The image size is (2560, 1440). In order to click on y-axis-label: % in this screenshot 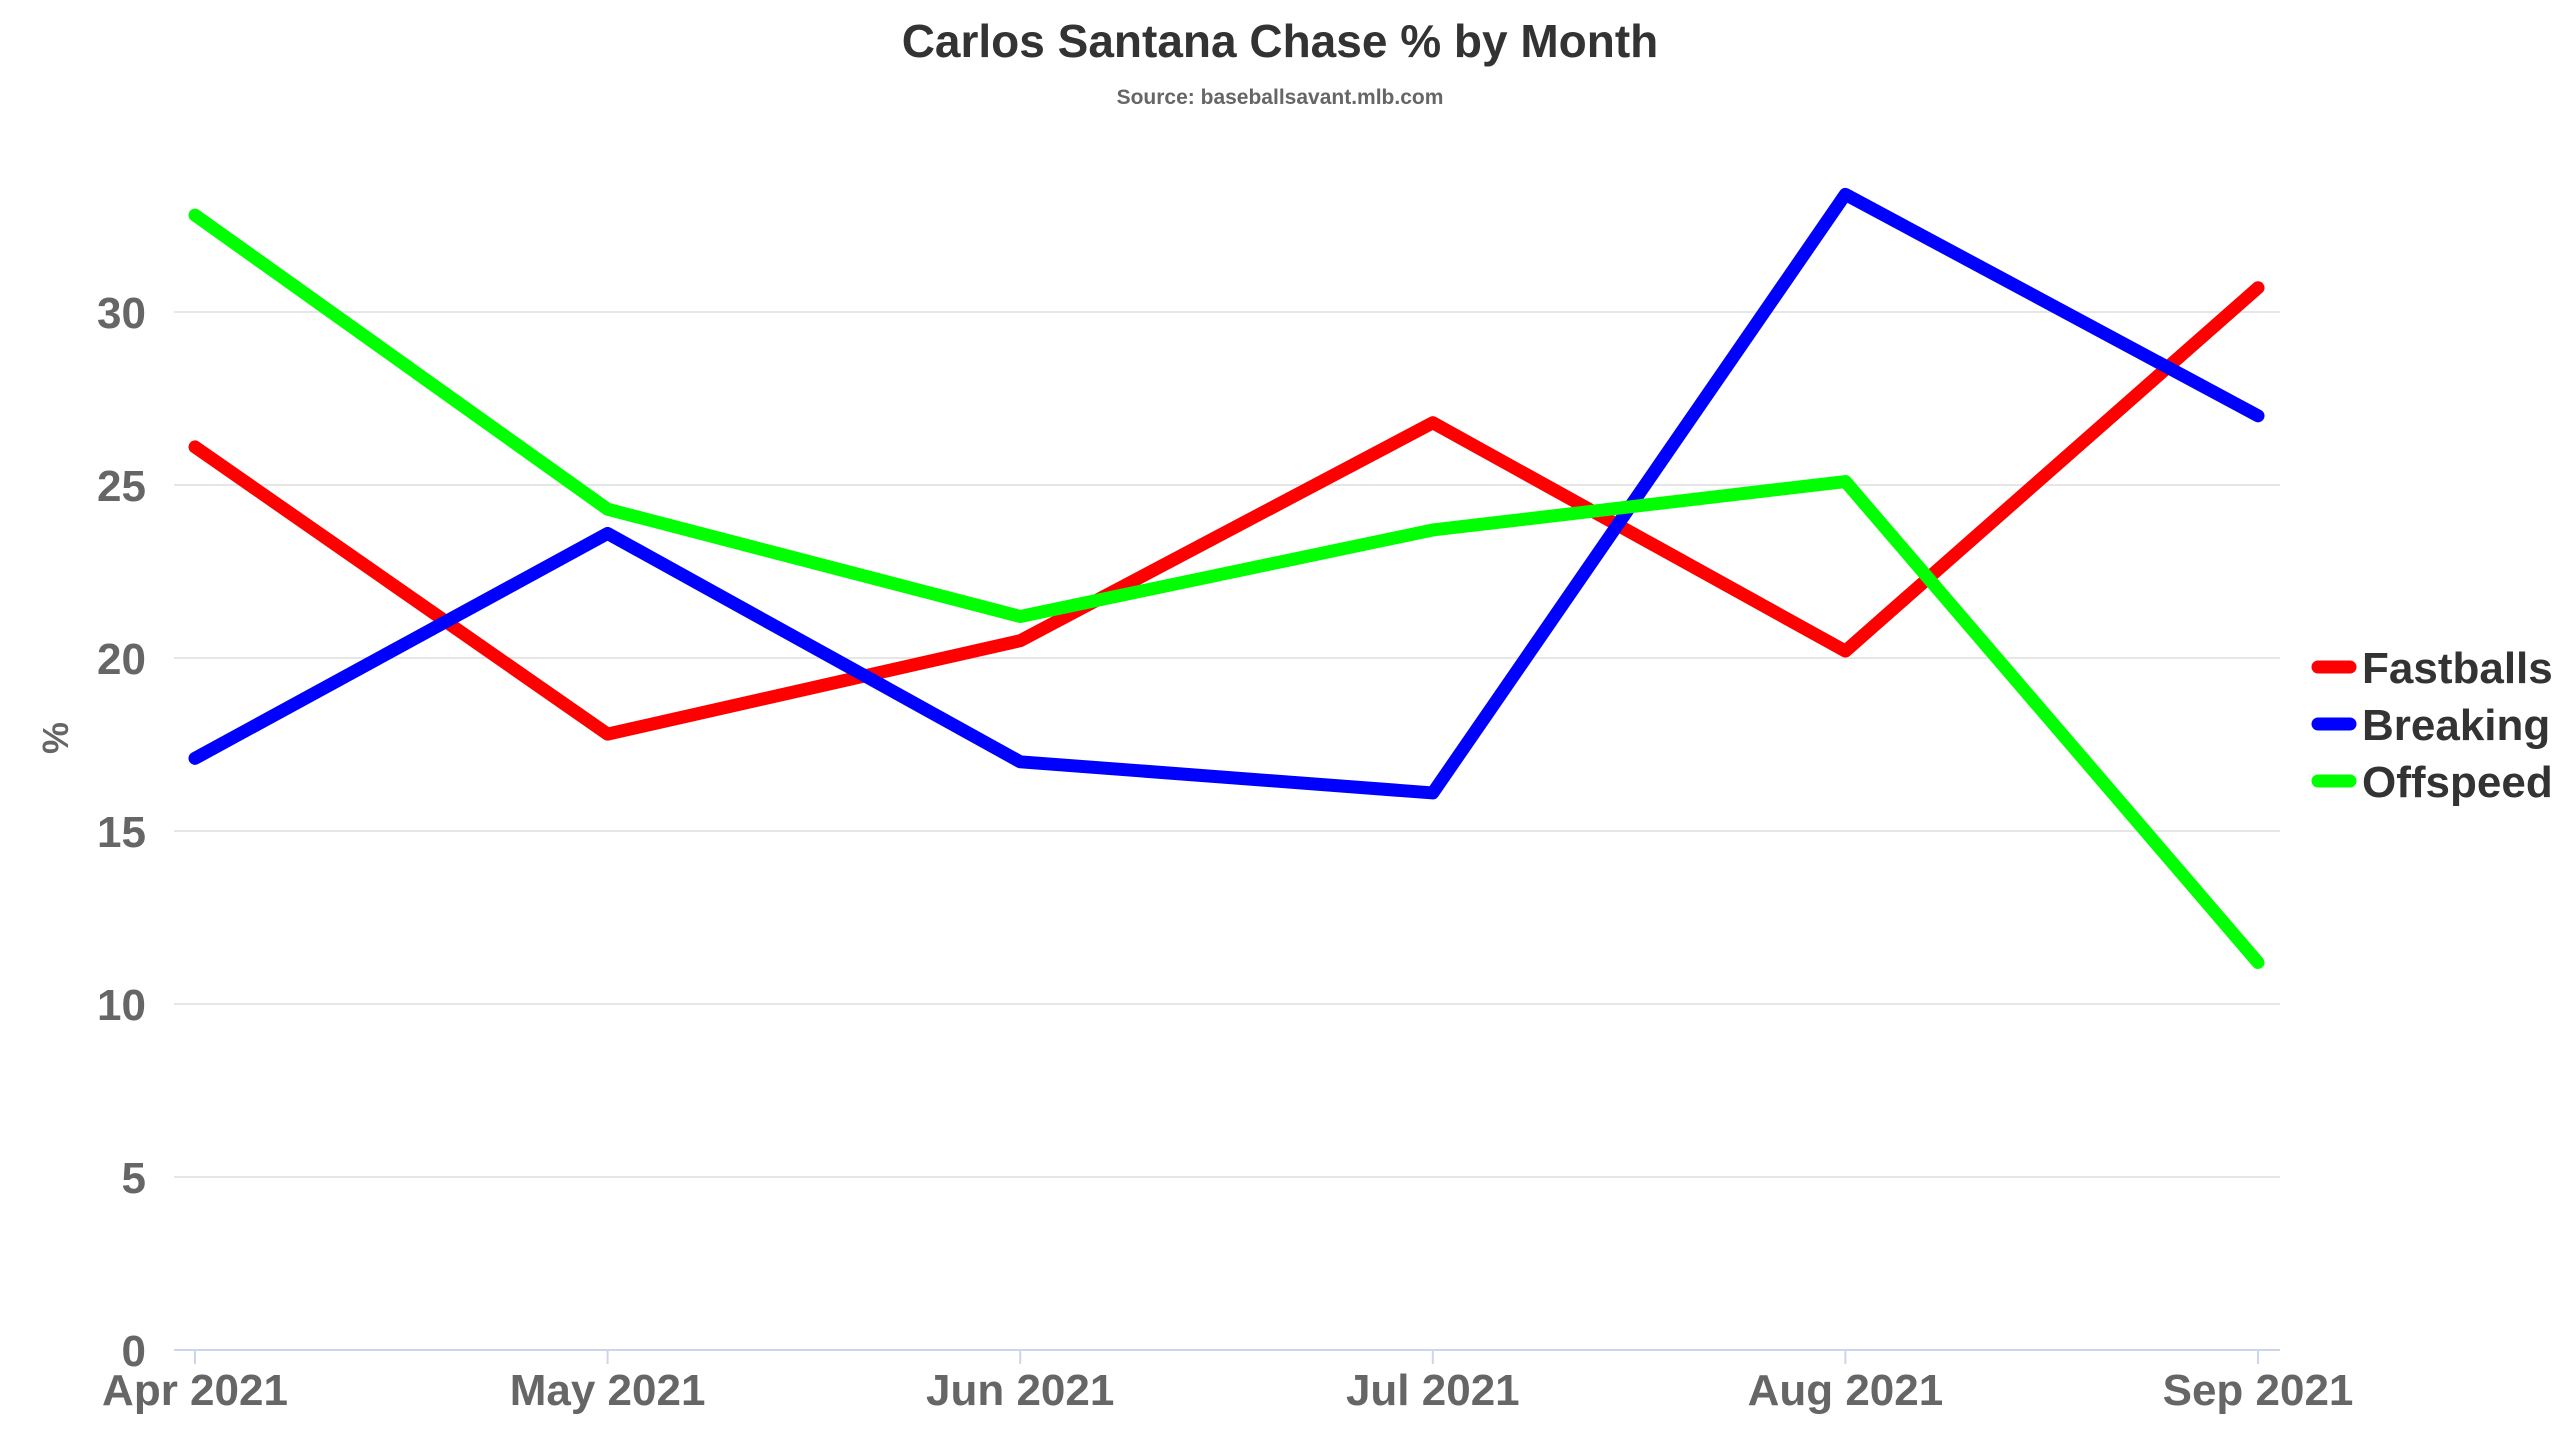, I will do `click(55, 738)`.